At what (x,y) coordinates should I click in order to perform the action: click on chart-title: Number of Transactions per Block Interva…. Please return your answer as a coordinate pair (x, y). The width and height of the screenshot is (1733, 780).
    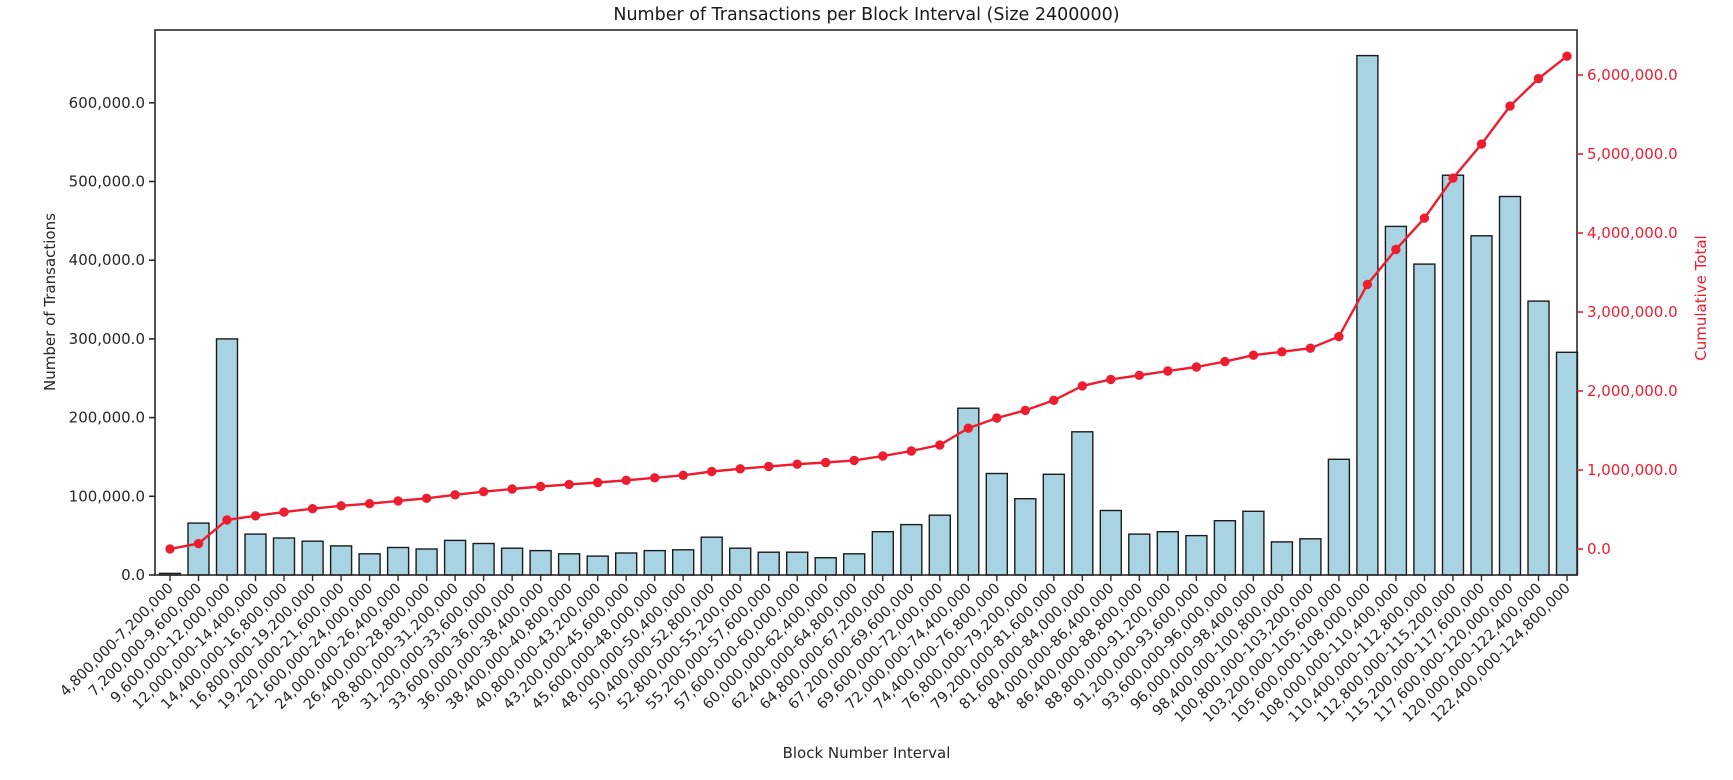
    Looking at the image, I should click on (866, 15).